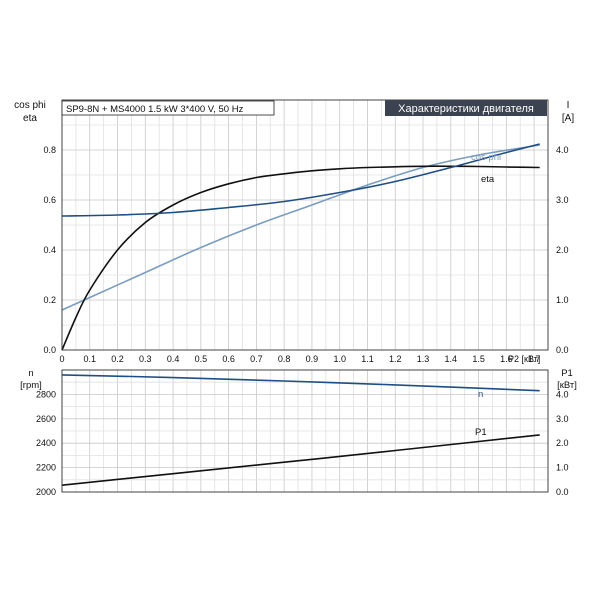  Describe the element at coordinates (423, 359) in the screenshot. I see `x-tick-label: 1.3` at that location.